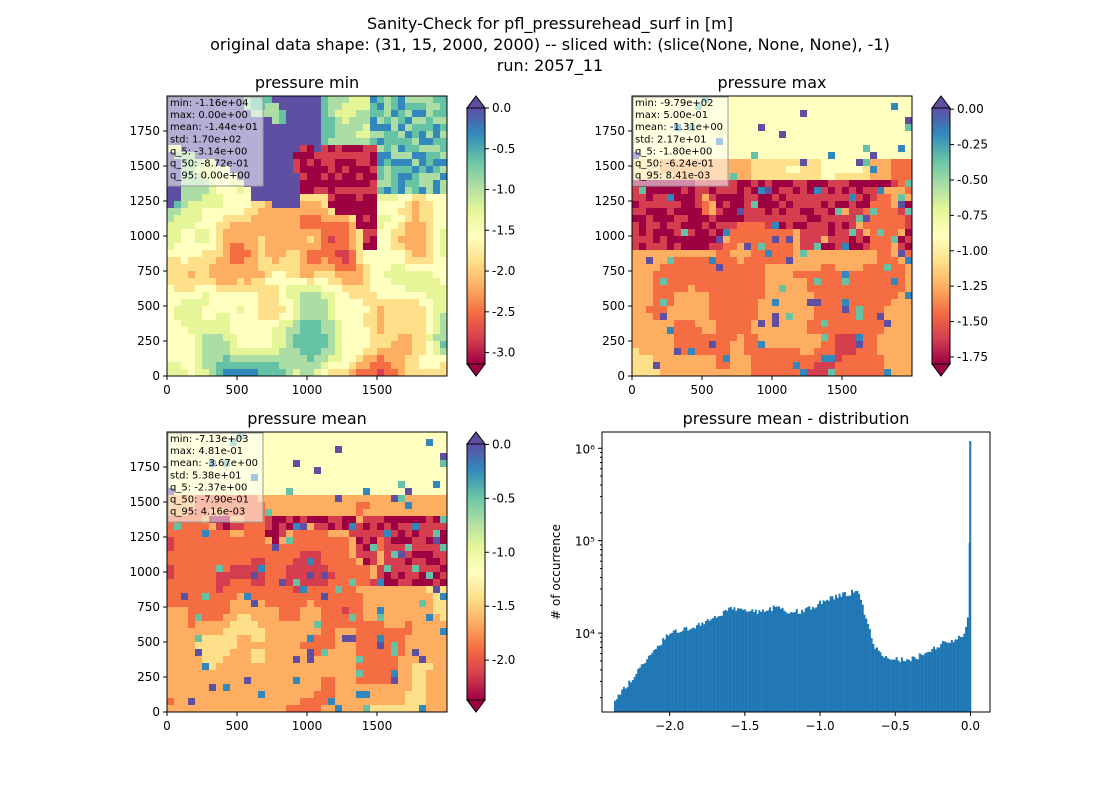 This screenshot has height=800, width=1100. I want to click on panel-title: pressure min, so click(307, 82).